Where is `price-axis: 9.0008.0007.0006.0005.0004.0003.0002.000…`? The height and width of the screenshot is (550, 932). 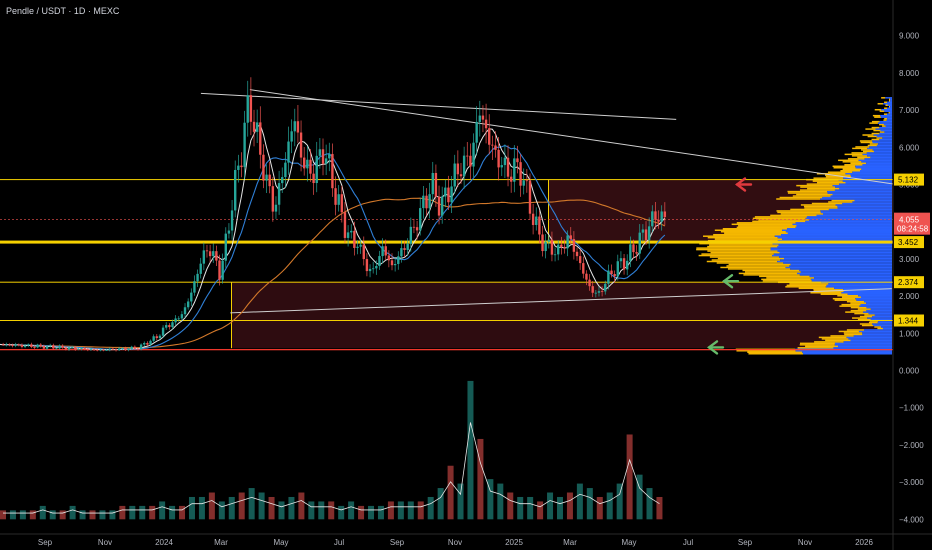
price-axis: 9.0008.0007.0006.0005.0004.0003.0002.000… is located at coordinates (912, 275).